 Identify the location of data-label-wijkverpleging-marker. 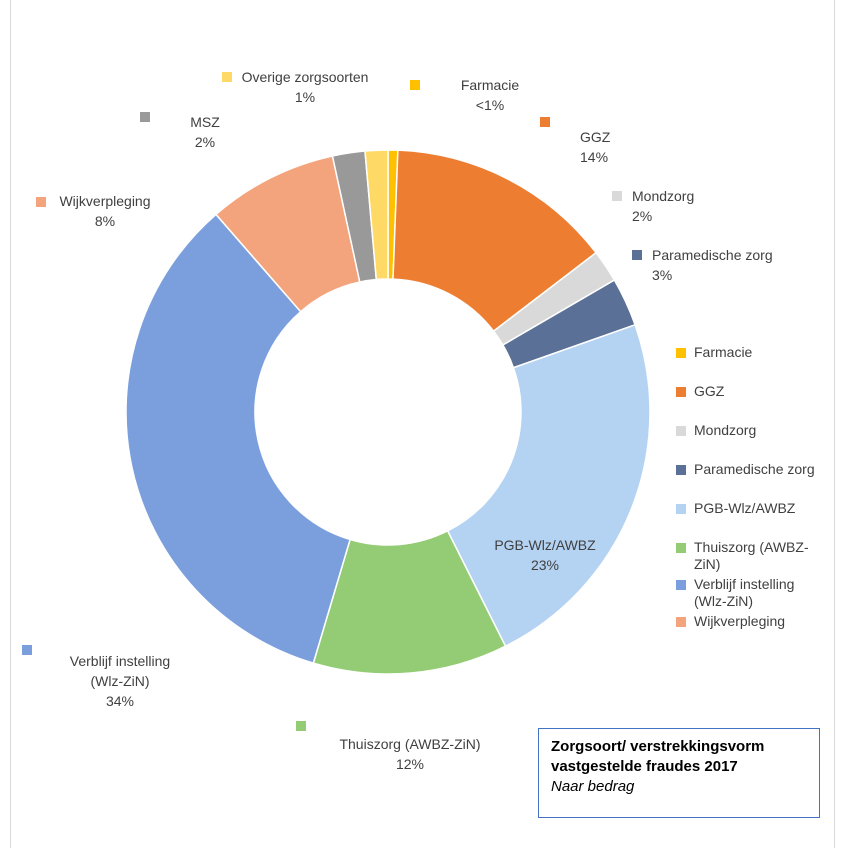
(41, 202).